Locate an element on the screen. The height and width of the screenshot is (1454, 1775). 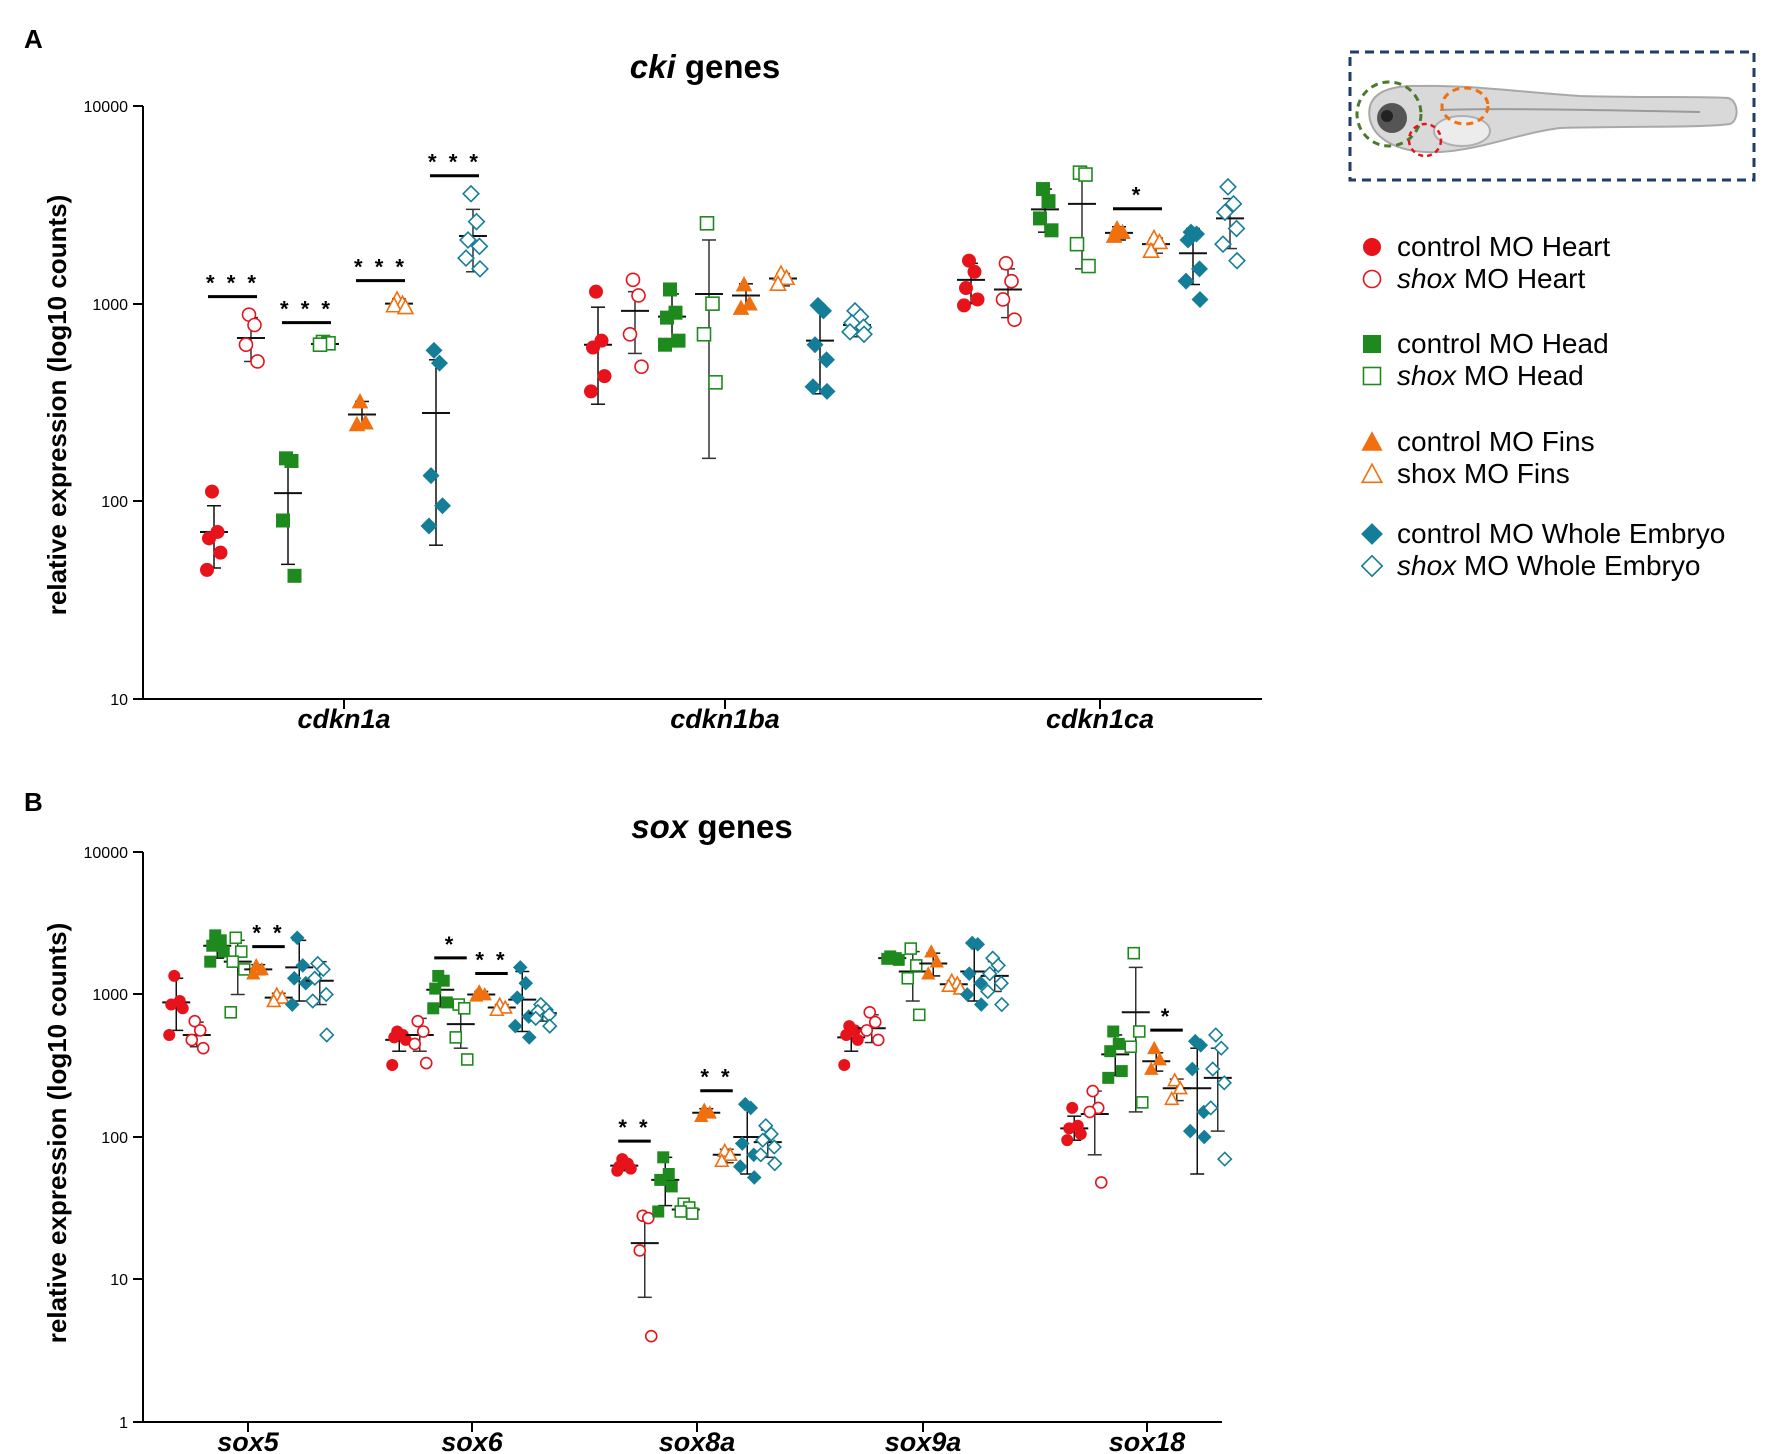
data-point-cdkn1ba-s7 is located at coordinates (850, 331).